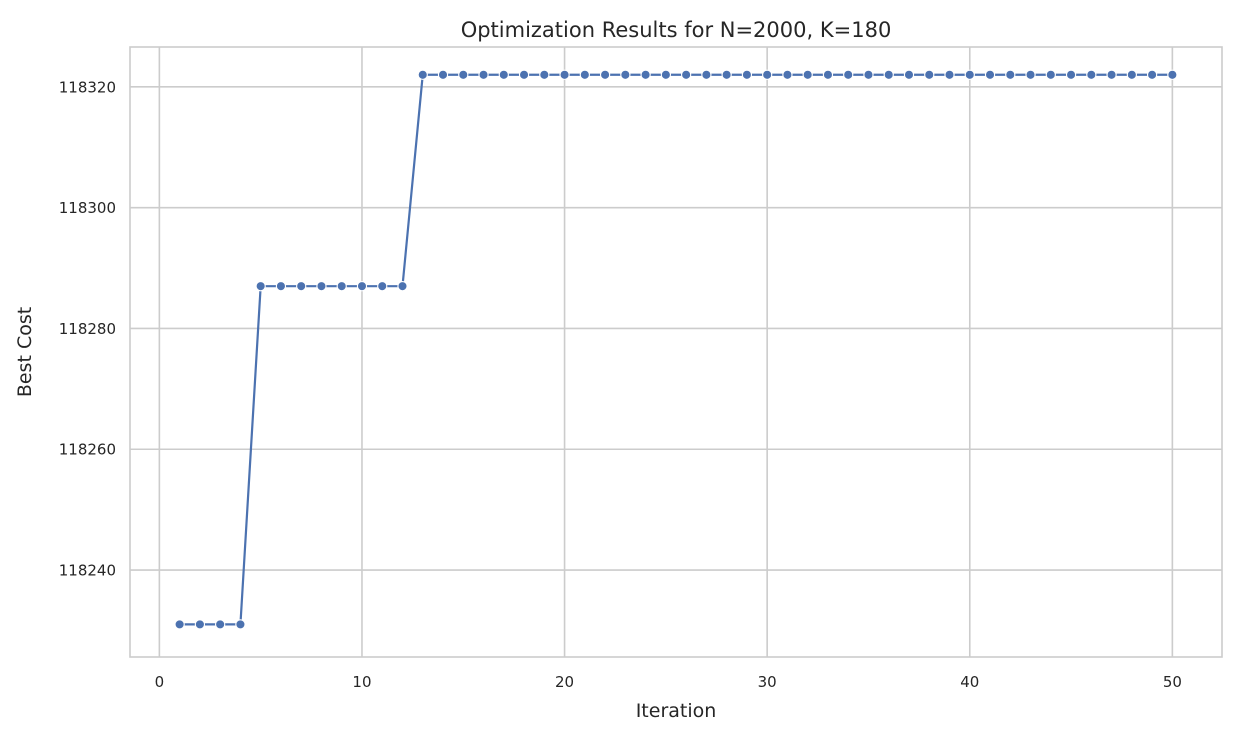  What do you see at coordinates (668, 682) in the screenshot?
I see `x-tick-labels: 0 10 20 30 40 50` at bounding box center [668, 682].